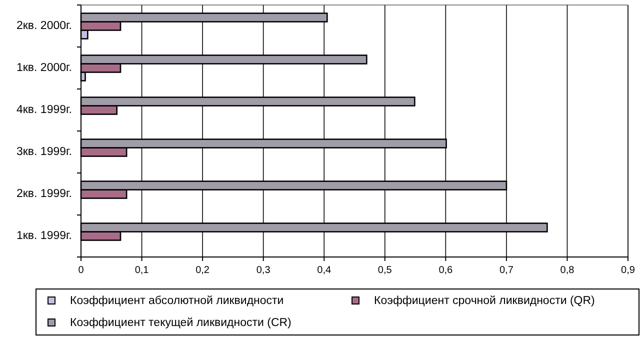  Describe the element at coordinates (44, 110) in the screenshot. I see `y-tick-label: 4кв. 1999г.` at that location.